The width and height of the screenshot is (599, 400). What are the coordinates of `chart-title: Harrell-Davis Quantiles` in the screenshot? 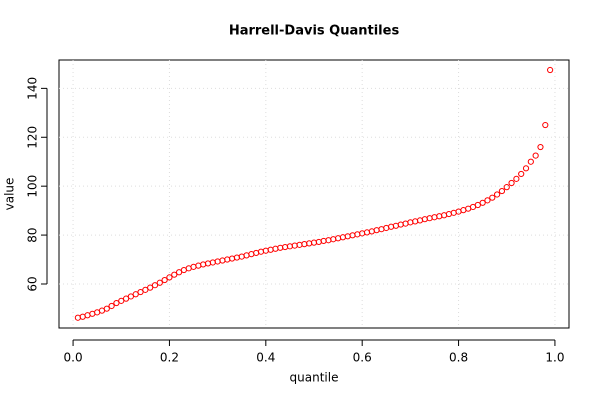 It's located at (314, 31).